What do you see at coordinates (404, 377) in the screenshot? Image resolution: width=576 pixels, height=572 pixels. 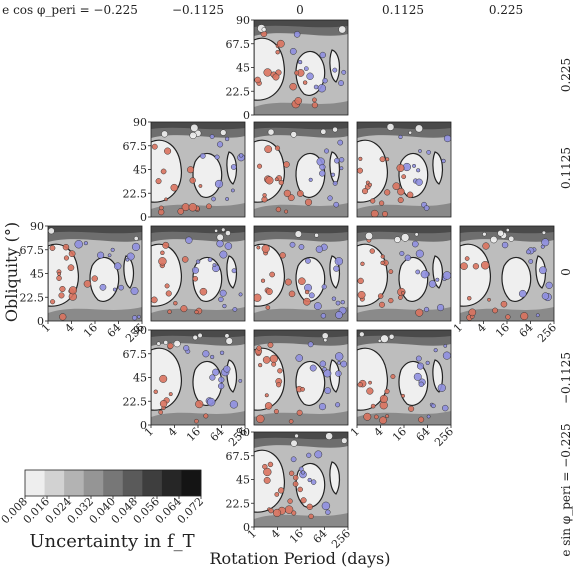 I see `contour-panel` at bounding box center [404, 377].